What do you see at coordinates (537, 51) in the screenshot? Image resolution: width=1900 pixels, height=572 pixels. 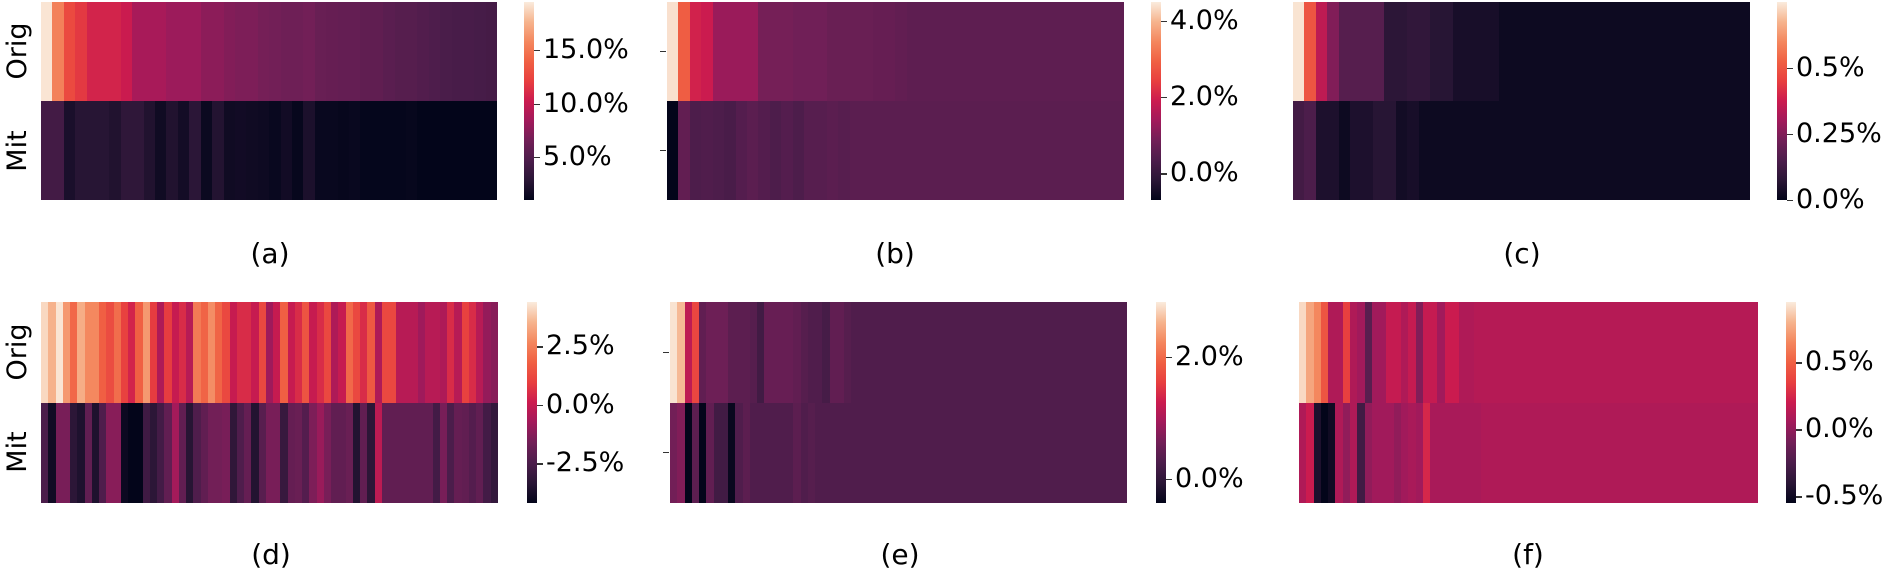 I see `colorbar-tick` at bounding box center [537, 51].